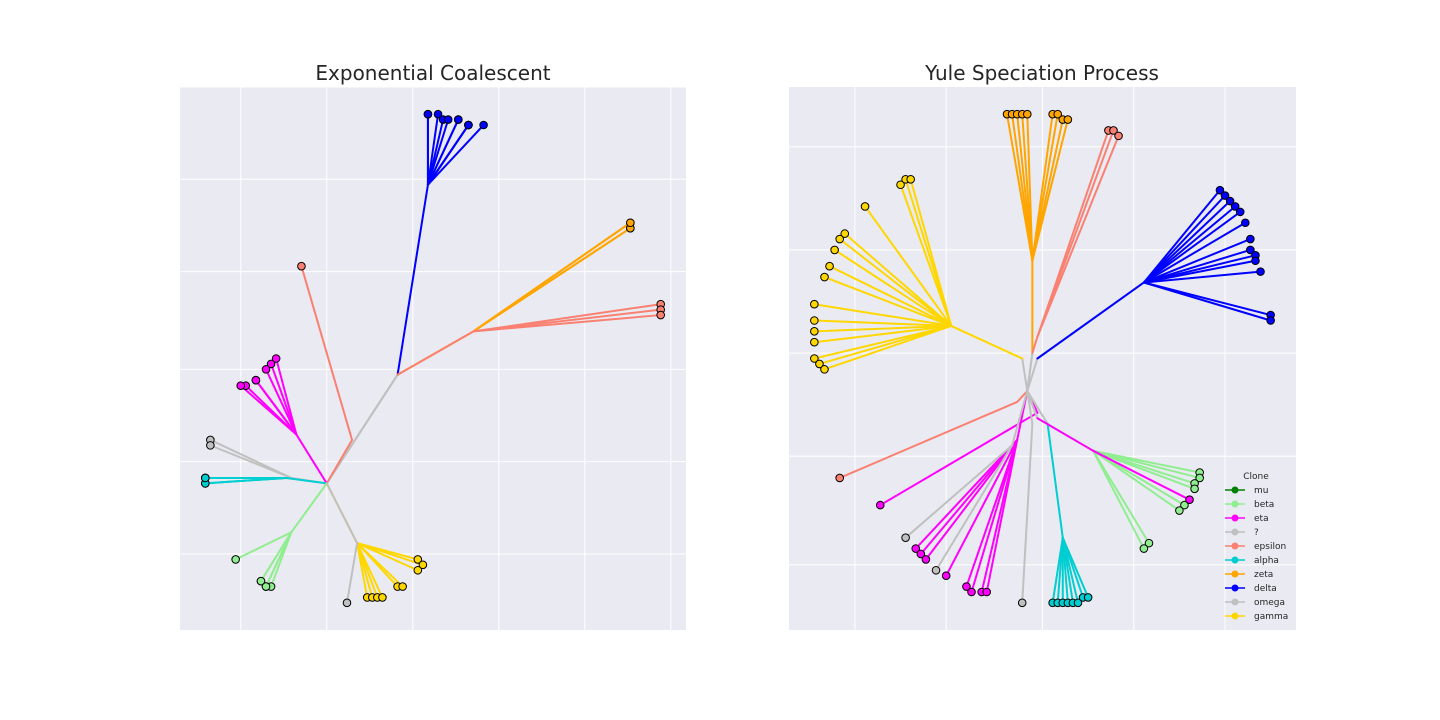 The image size is (1440, 720). Describe the element at coordinates (1266, 561) in the screenshot. I see `legend-label: alpha` at that location.